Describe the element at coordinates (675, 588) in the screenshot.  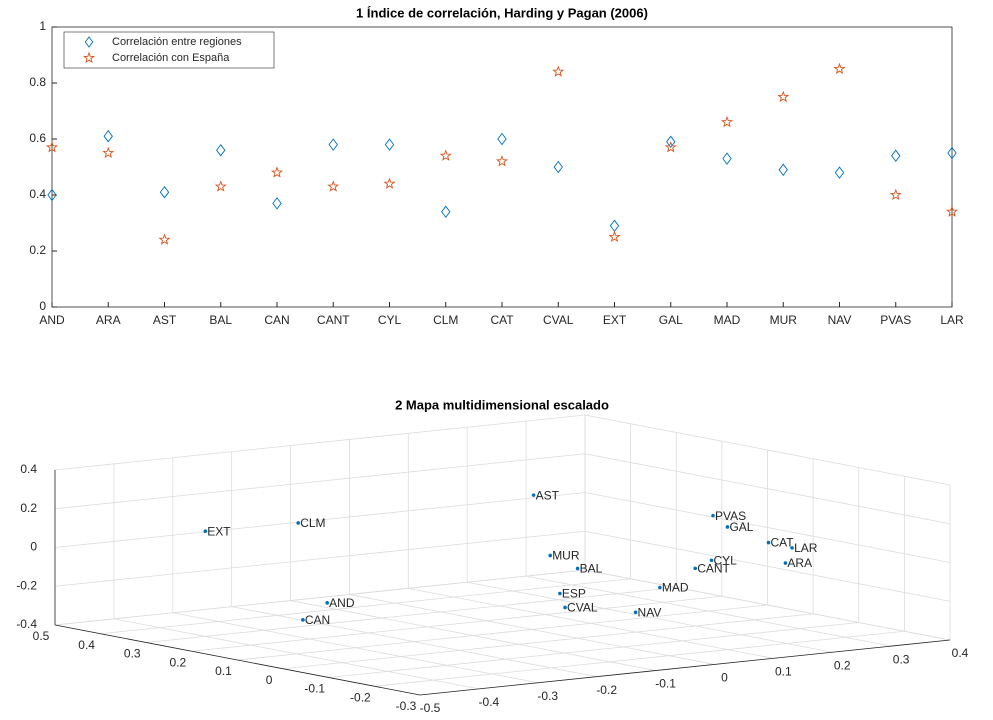
I see `point-label: MAD` at that location.